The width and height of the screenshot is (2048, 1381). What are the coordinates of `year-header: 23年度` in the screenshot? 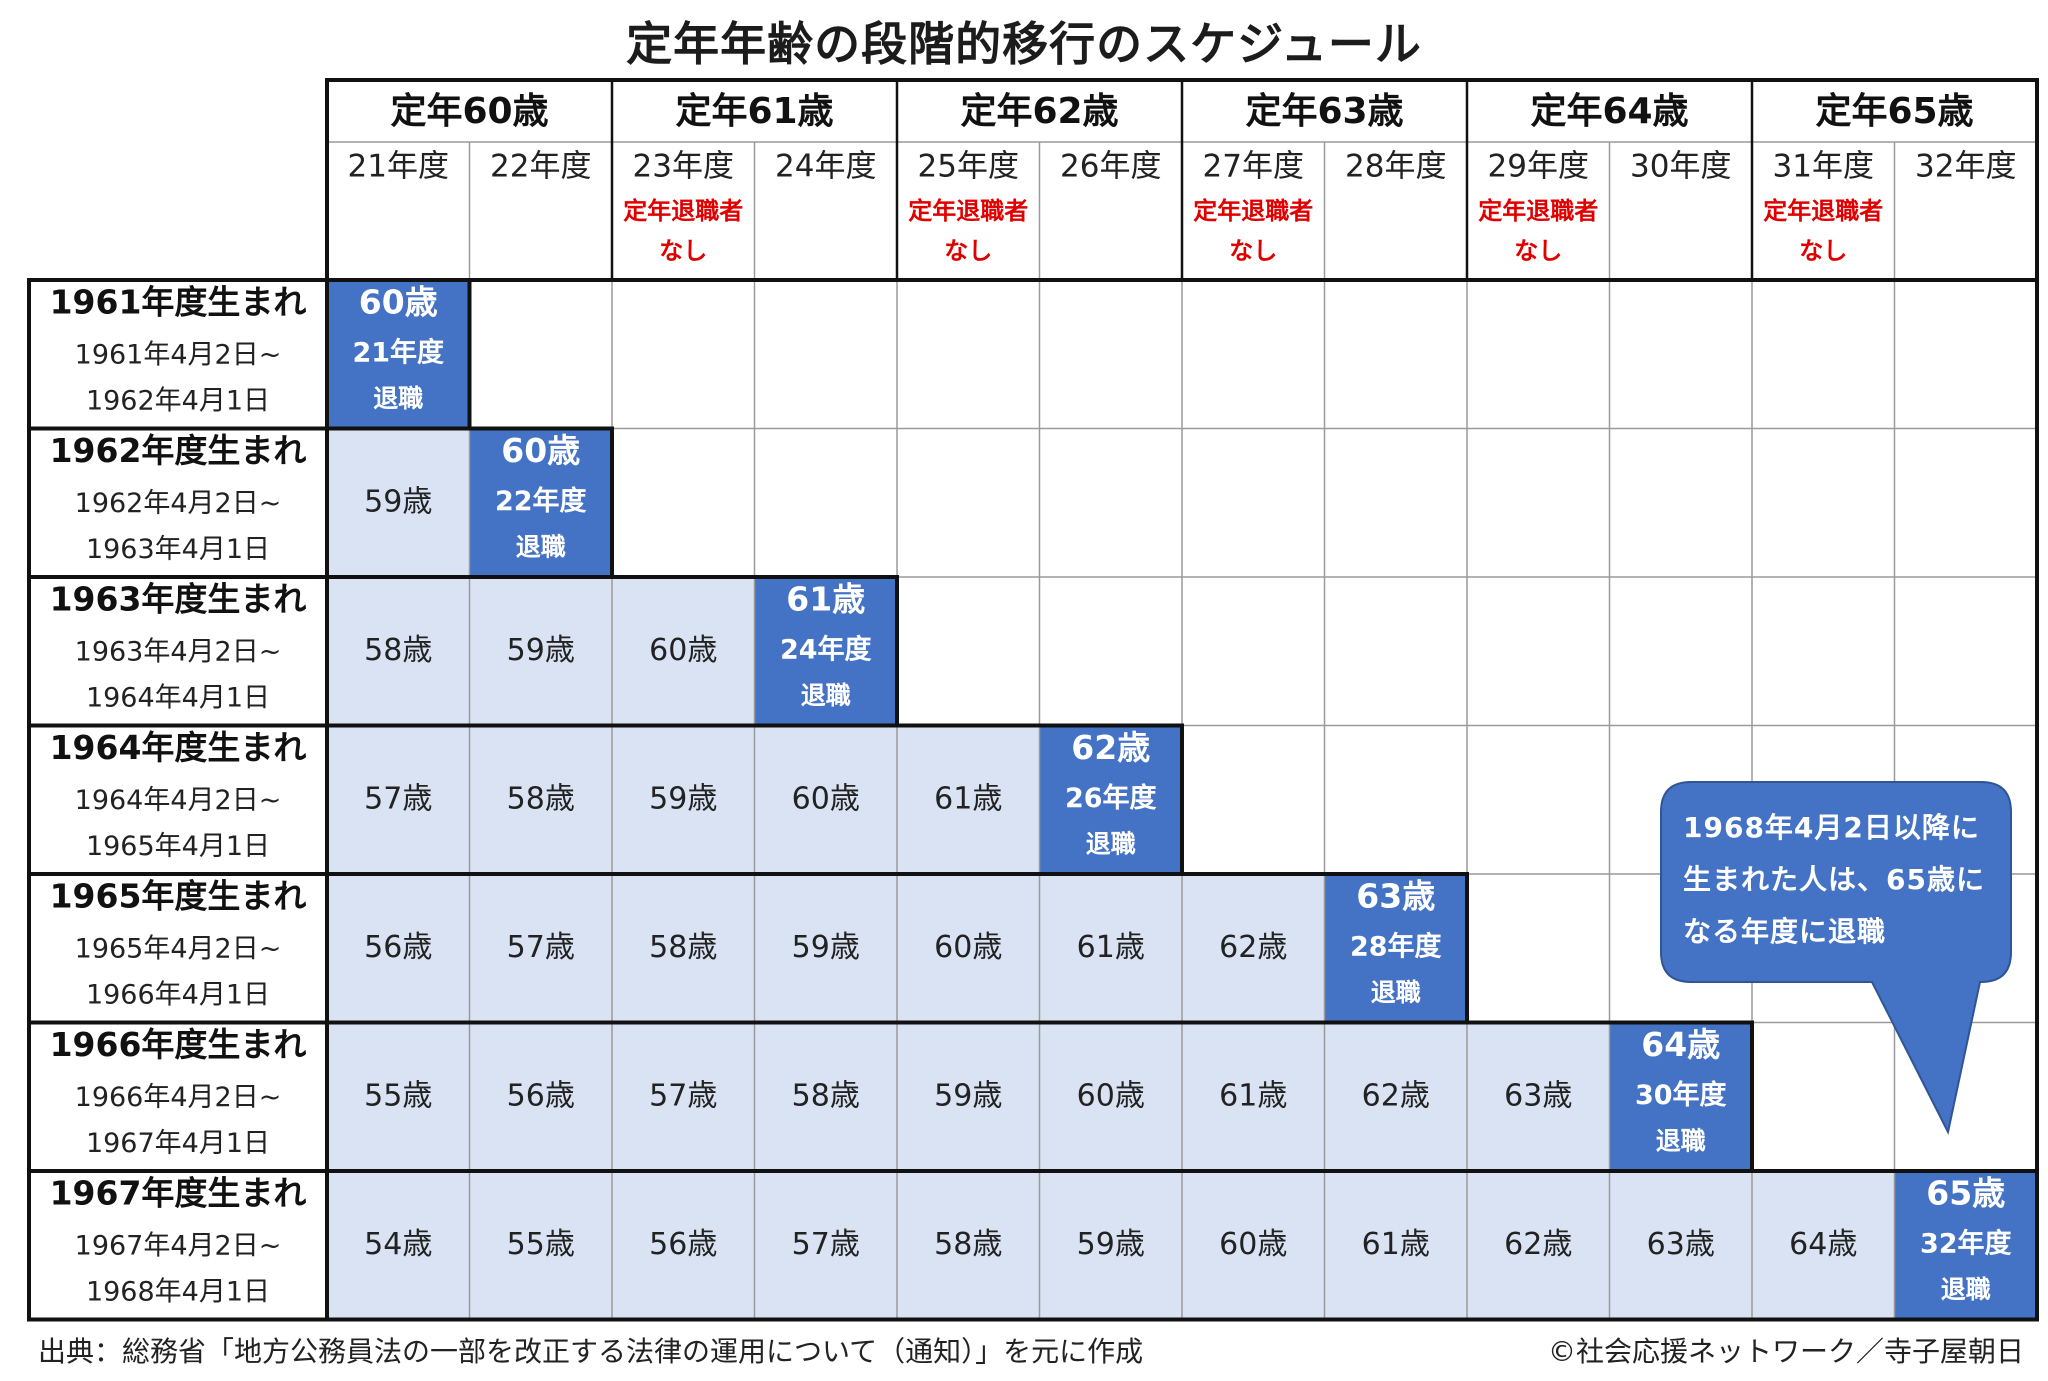 It's located at (683, 167).